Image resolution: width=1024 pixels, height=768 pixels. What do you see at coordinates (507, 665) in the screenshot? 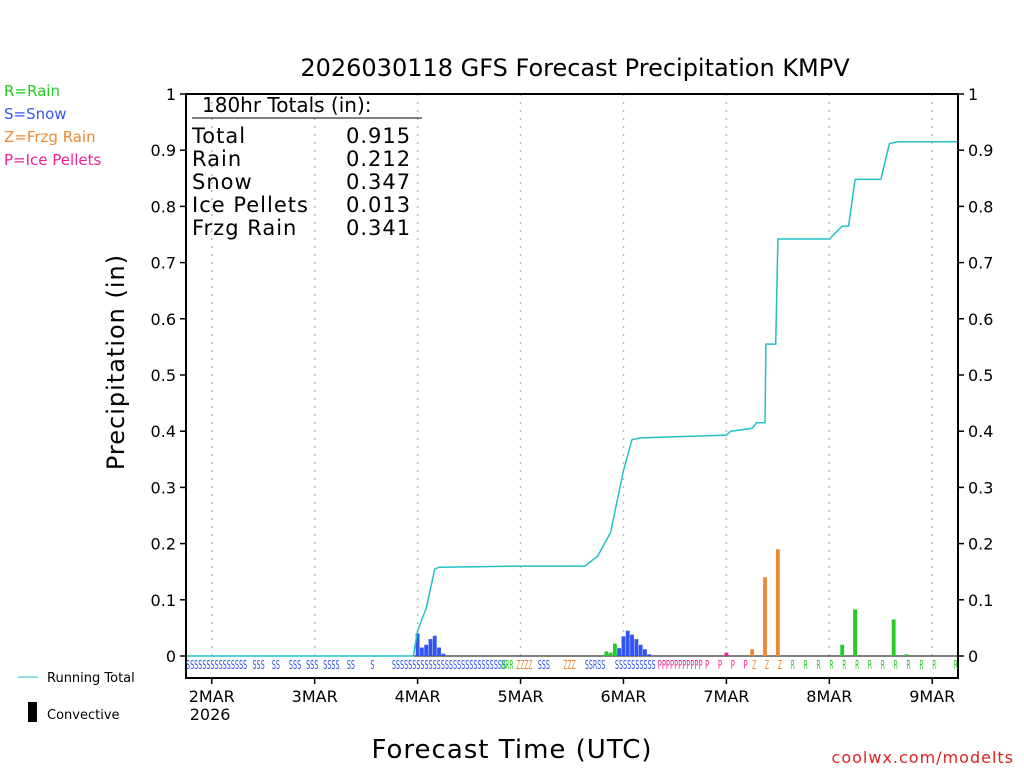
I see `type-strip-run-9: RRR` at bounding box center [507, 665].